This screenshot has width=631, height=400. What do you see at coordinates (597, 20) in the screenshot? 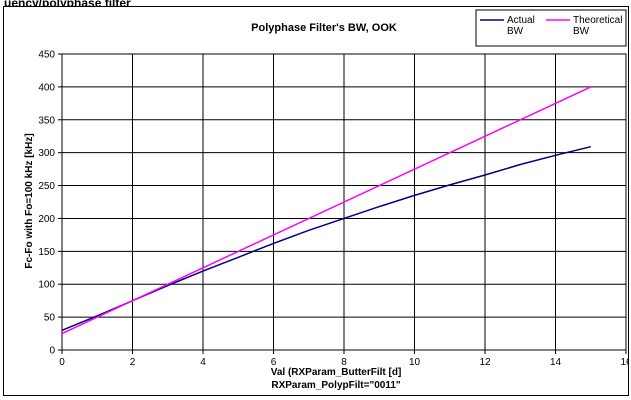
I see `legend-label: Theoretical` at bounding box center [597, 20].